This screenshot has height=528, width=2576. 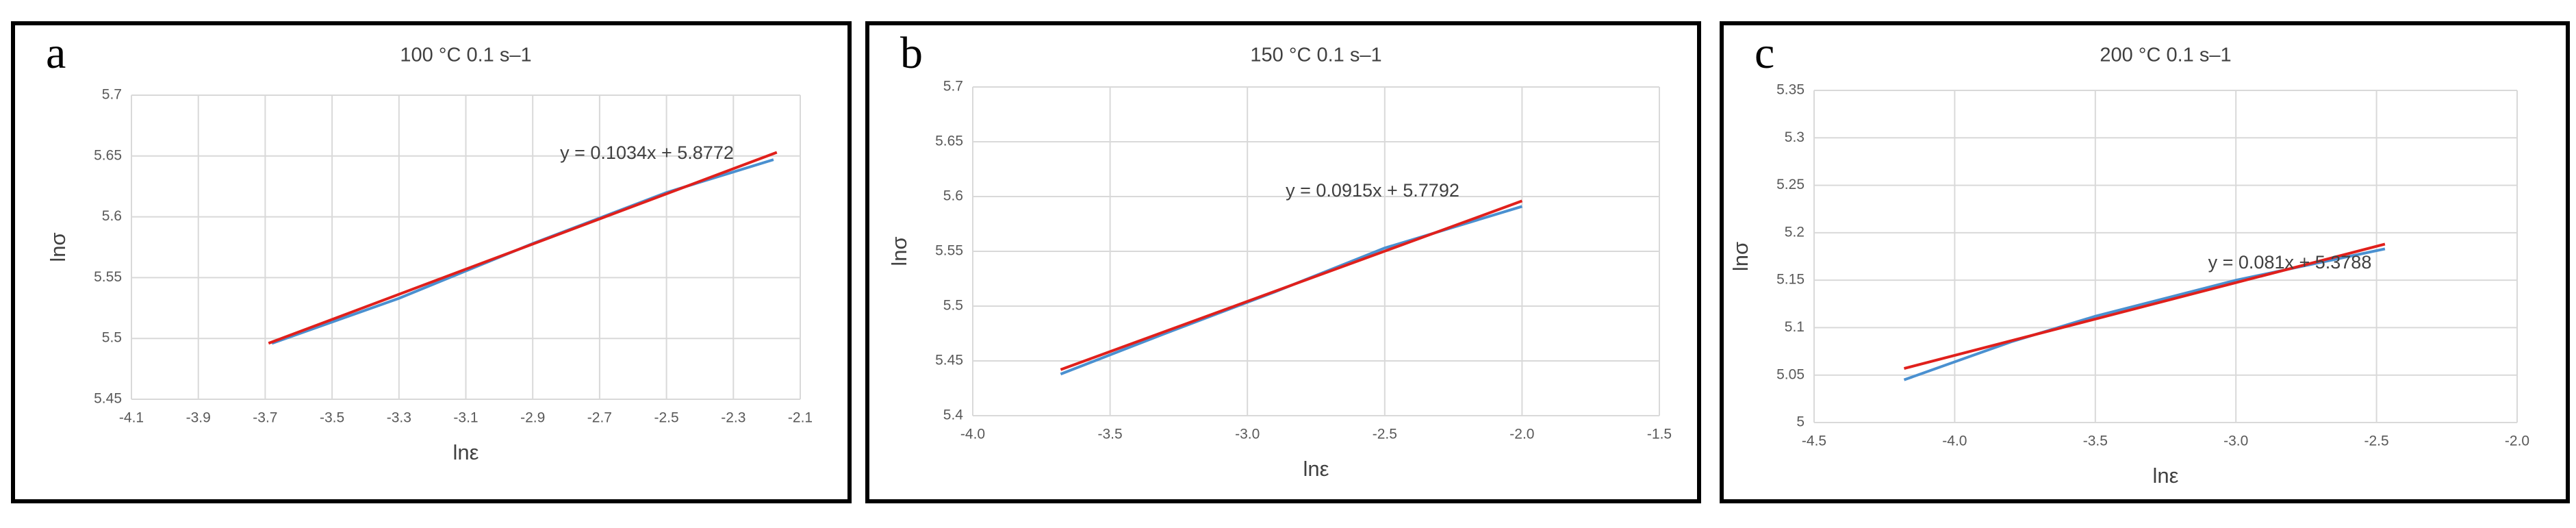 What do you see at coordinates (1800, 422) in the screenshot?
I see `y-tick-label: 5` at bounding box center [1800, 422].